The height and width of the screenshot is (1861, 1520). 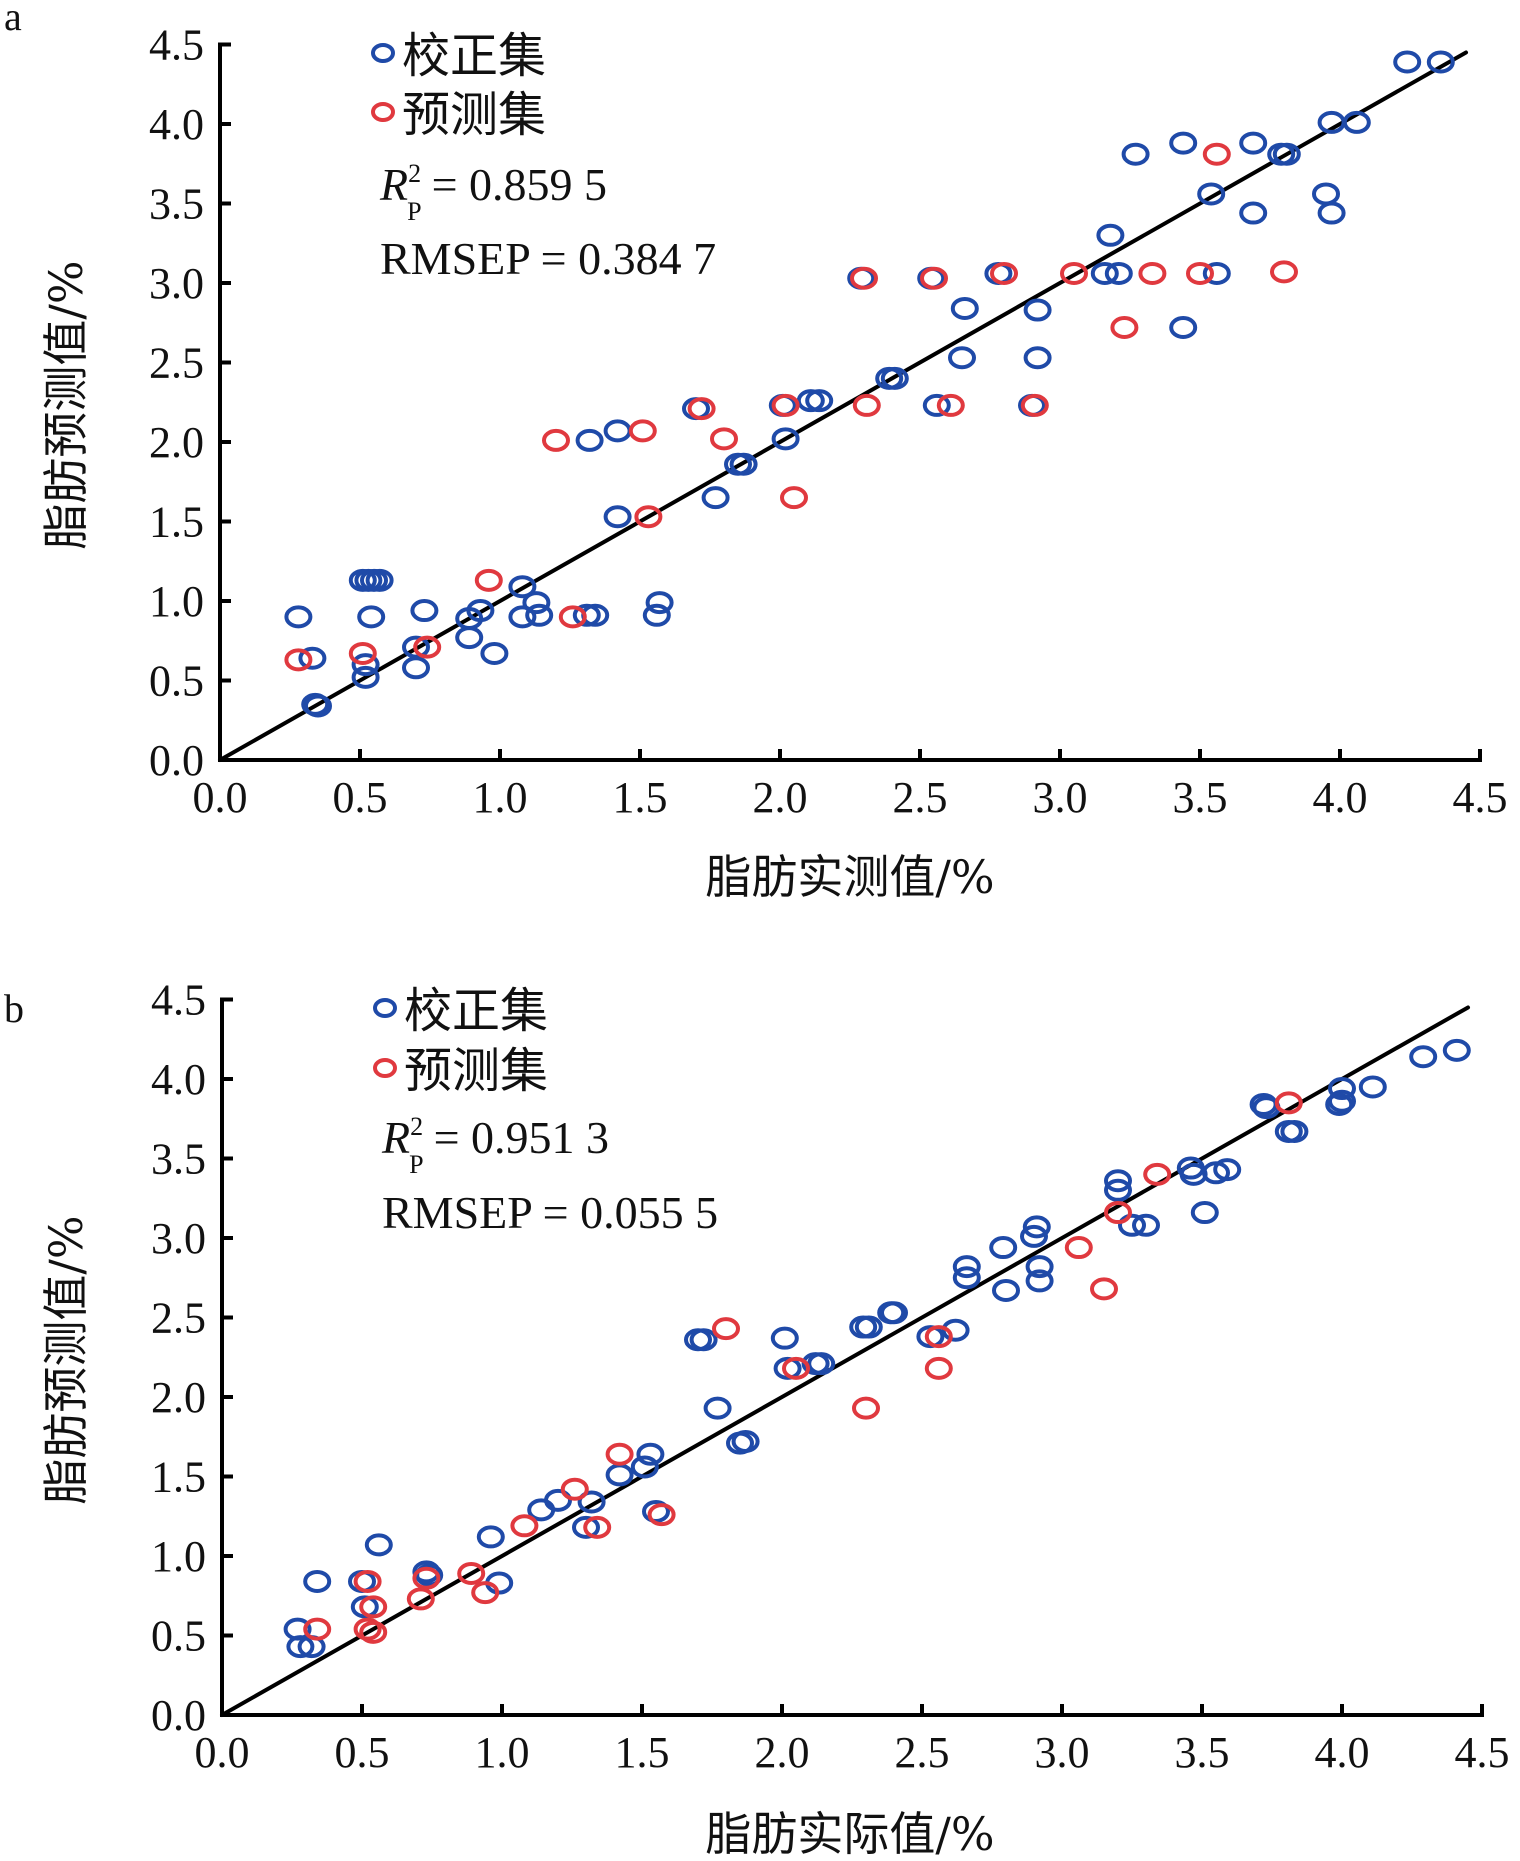 What do you see at coordinates (1200, 797) in the screenshot?
I see `x-tick-label: 3.5` at bounding box center [1200, 797].